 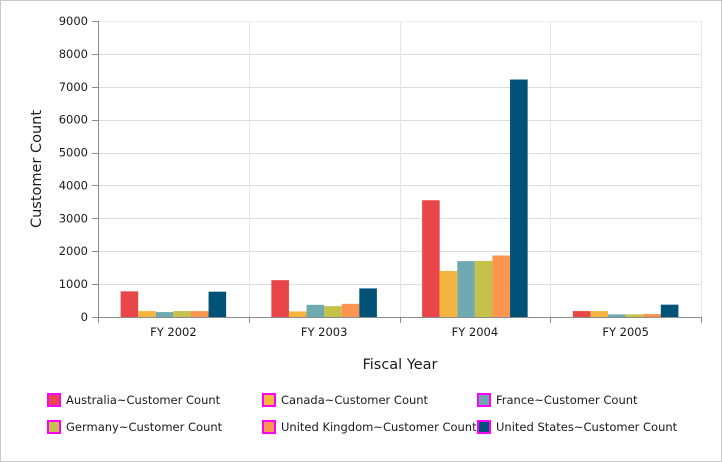 What do you see at coordinates (475, 332) in the screenshot?
I see `x-tick-label: FY 2004` at bounding box center [475, 332].